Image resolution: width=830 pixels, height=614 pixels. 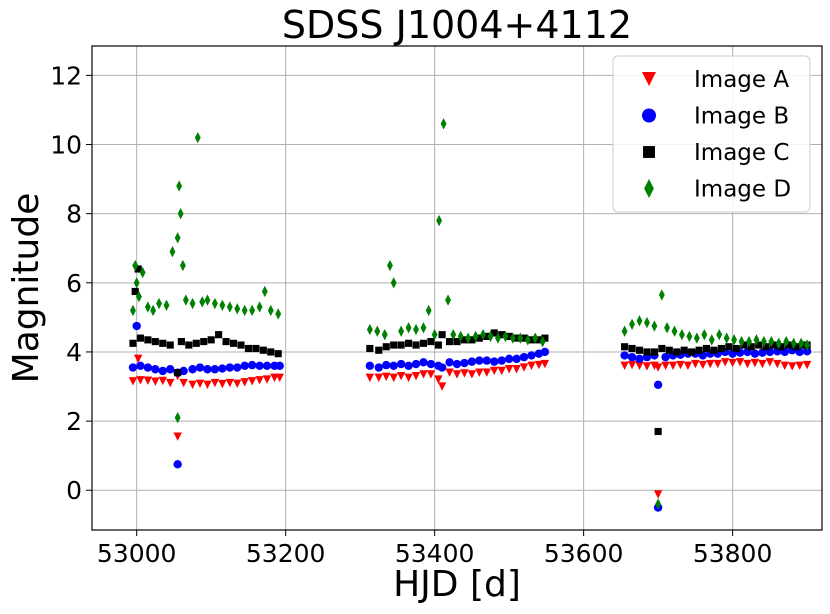 What do you see at coordinates (74, 421) in the screenshot?
I see `y-tick-label: 2` at bounding box center [74, 421].